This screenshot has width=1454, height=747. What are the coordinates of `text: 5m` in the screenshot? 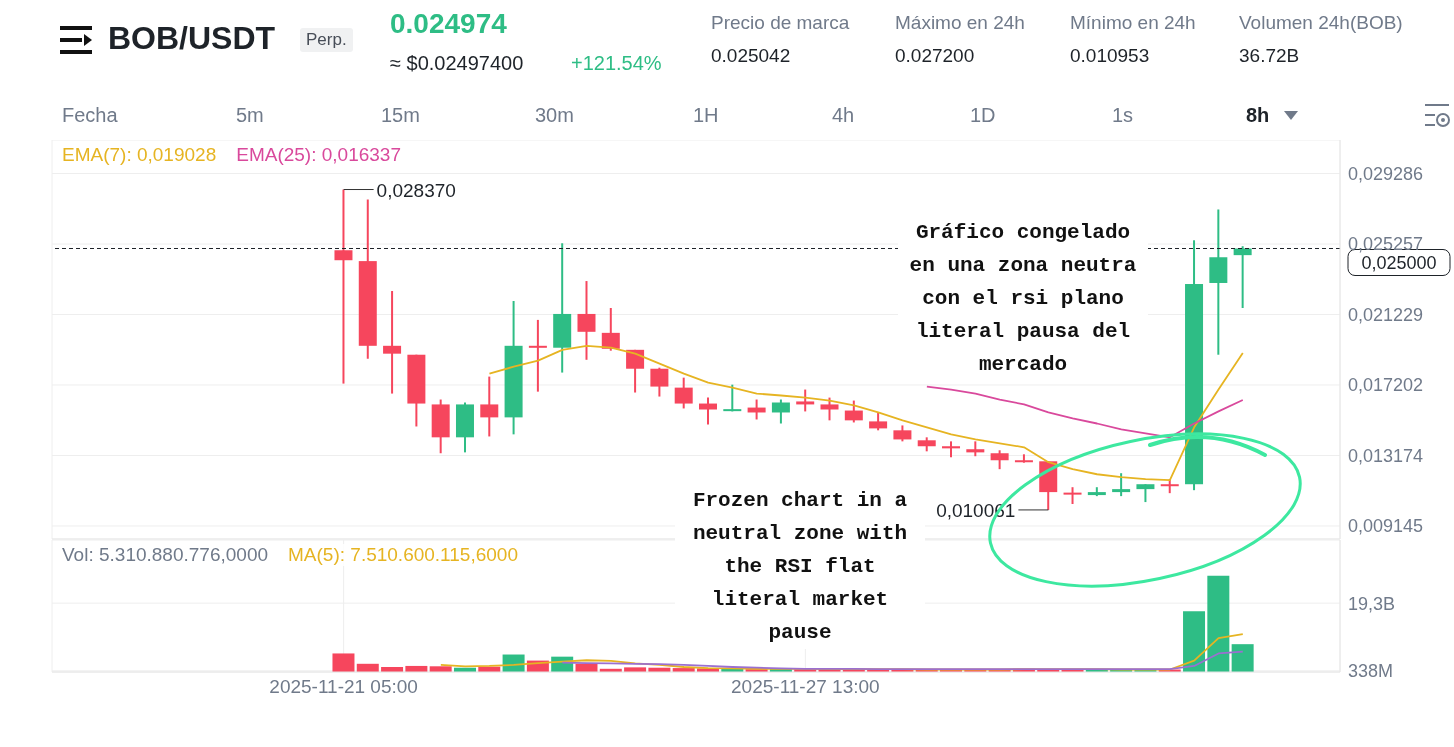 It's located at (250, 115).